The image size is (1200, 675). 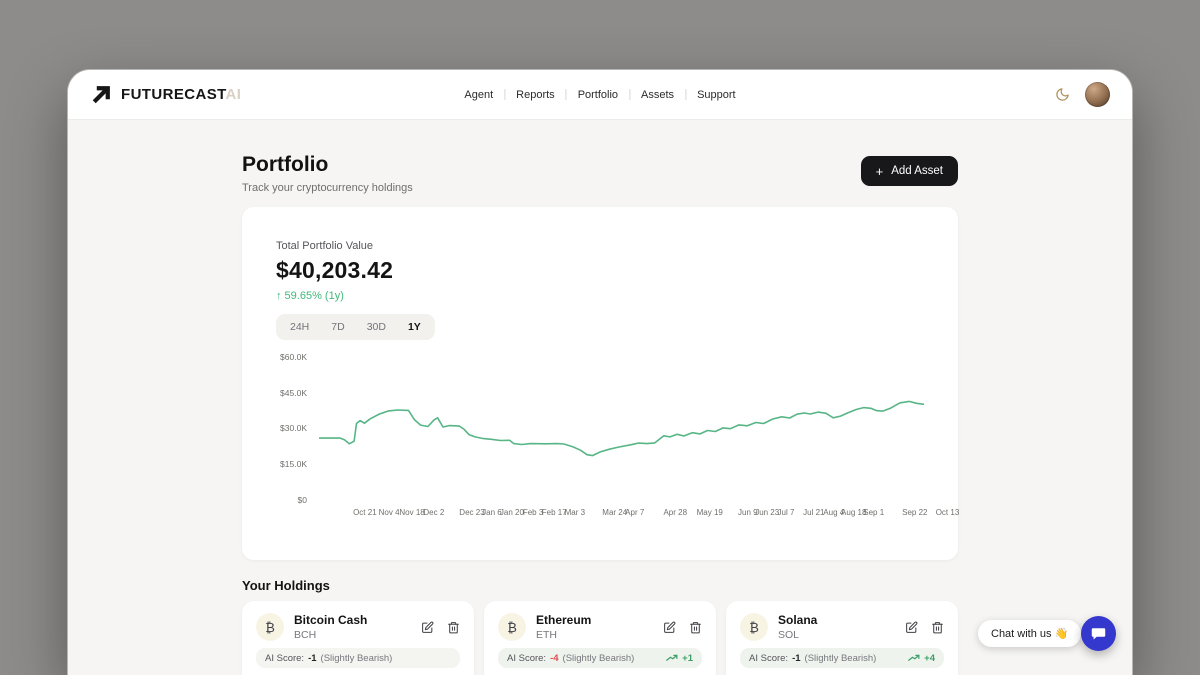 What do you see at coordinates (511, 512) in the screenshot?
I see `x-tick: Jan 20` at bounding box center [511, 512].